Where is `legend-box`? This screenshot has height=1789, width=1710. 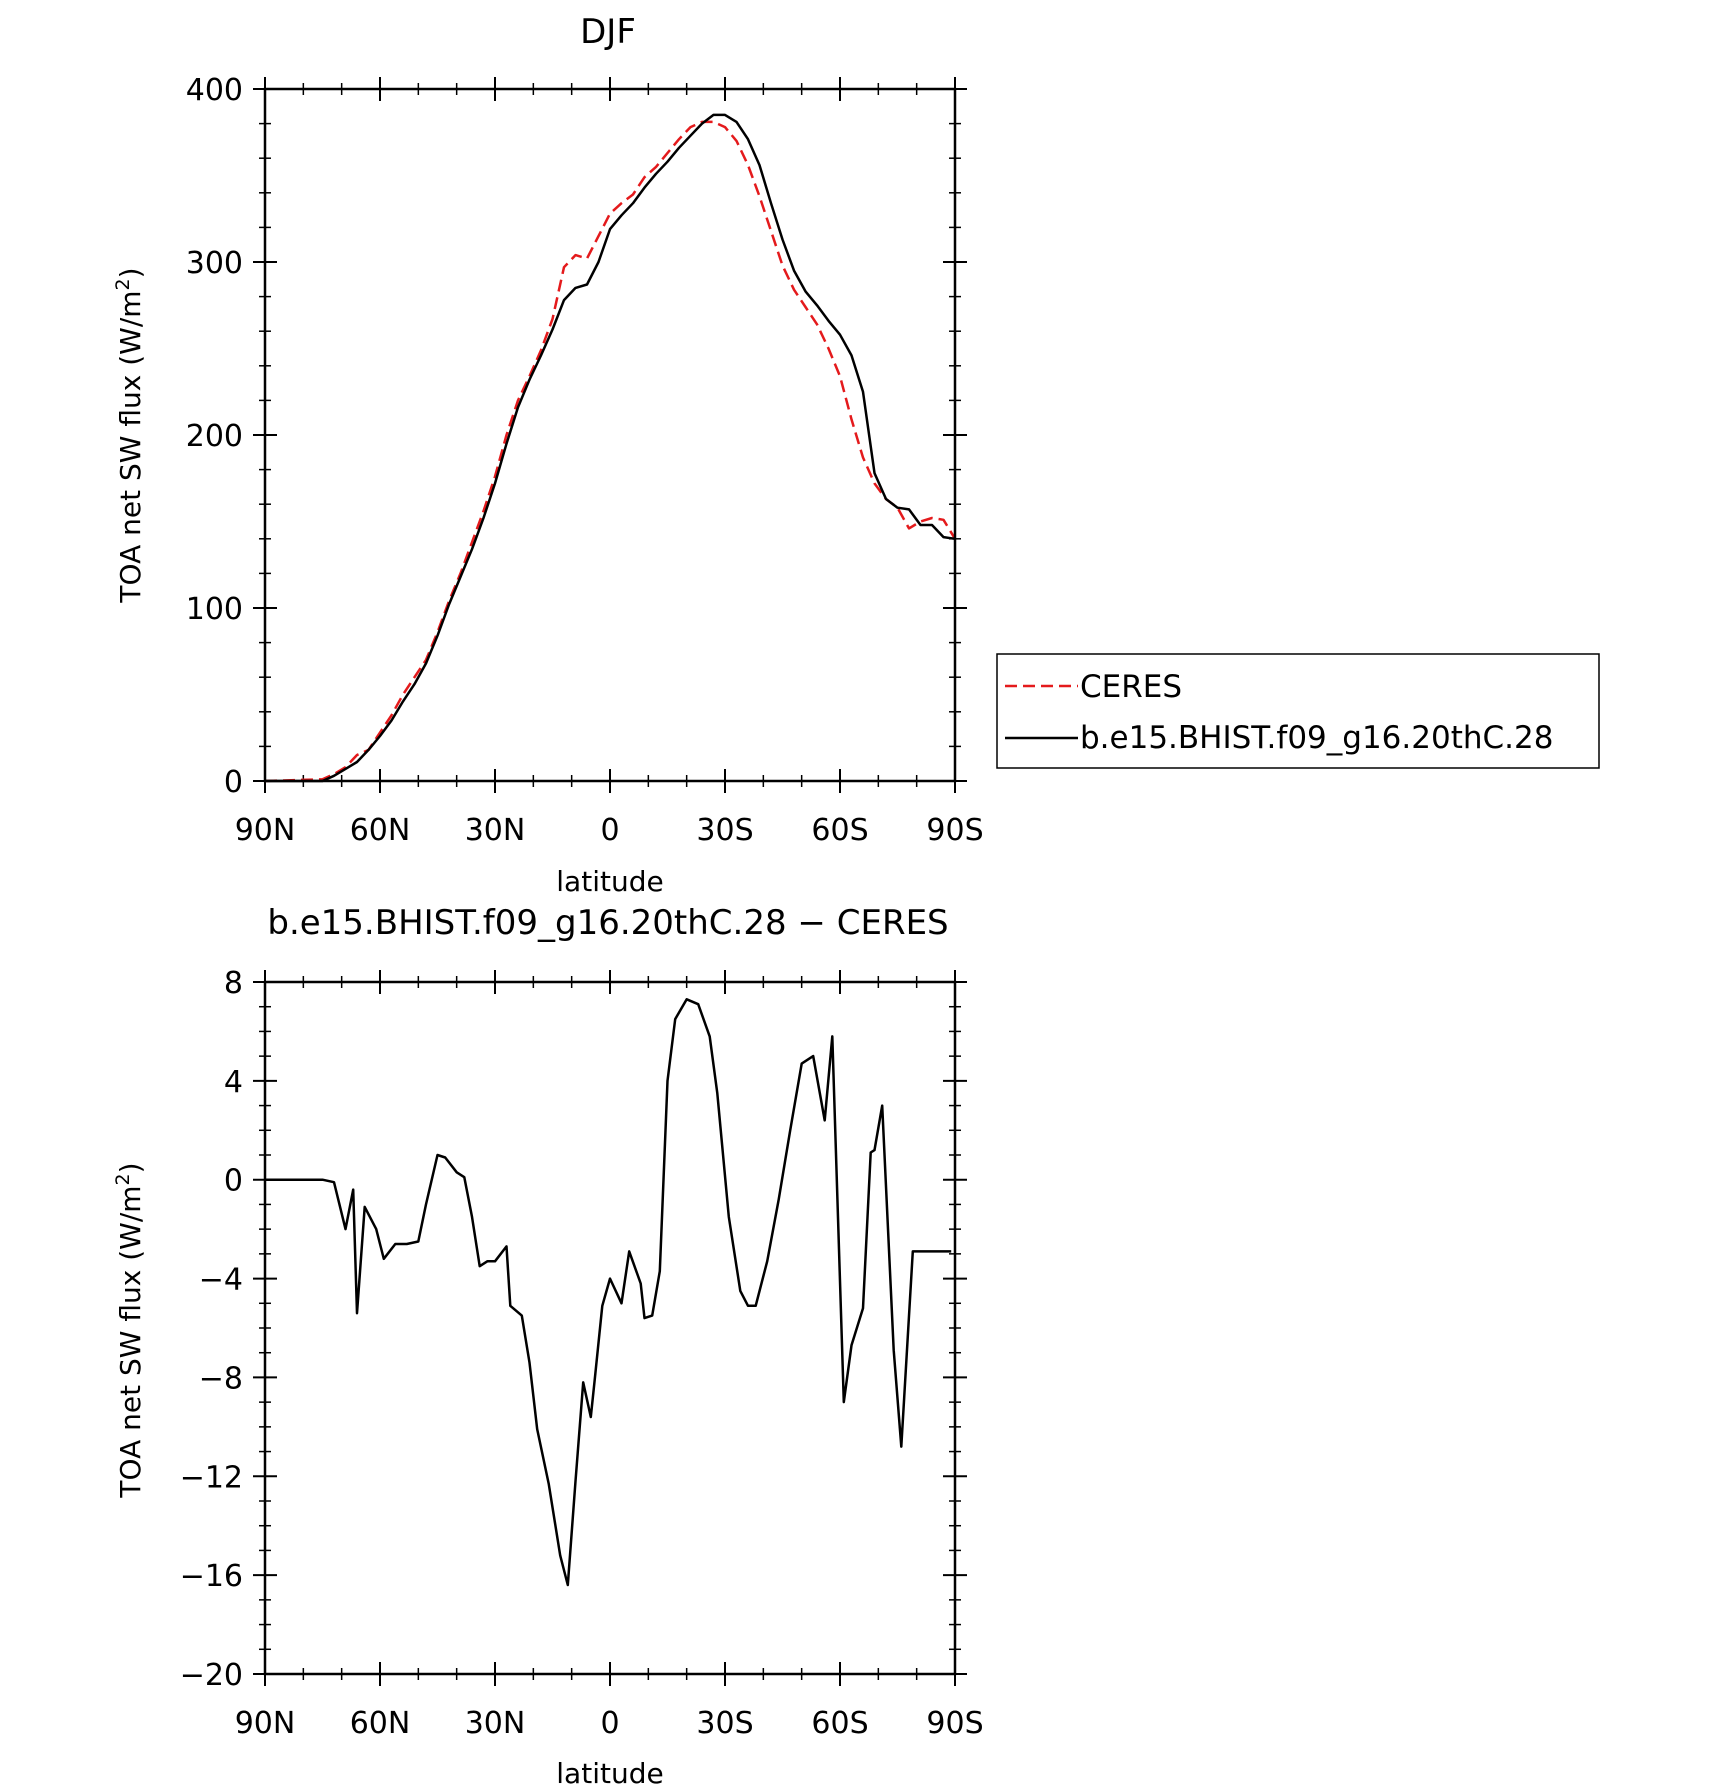
legend-box is located at coordinates (1298, 711).